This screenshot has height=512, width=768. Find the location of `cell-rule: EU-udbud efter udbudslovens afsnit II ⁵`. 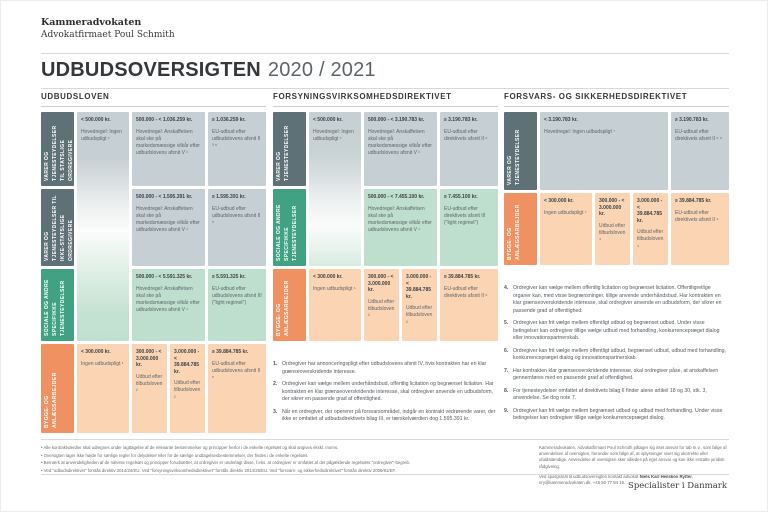

cell-rule: EU-udbud efter udbudslovens afsnit II ⁵ is located at coordinates (236, 216).